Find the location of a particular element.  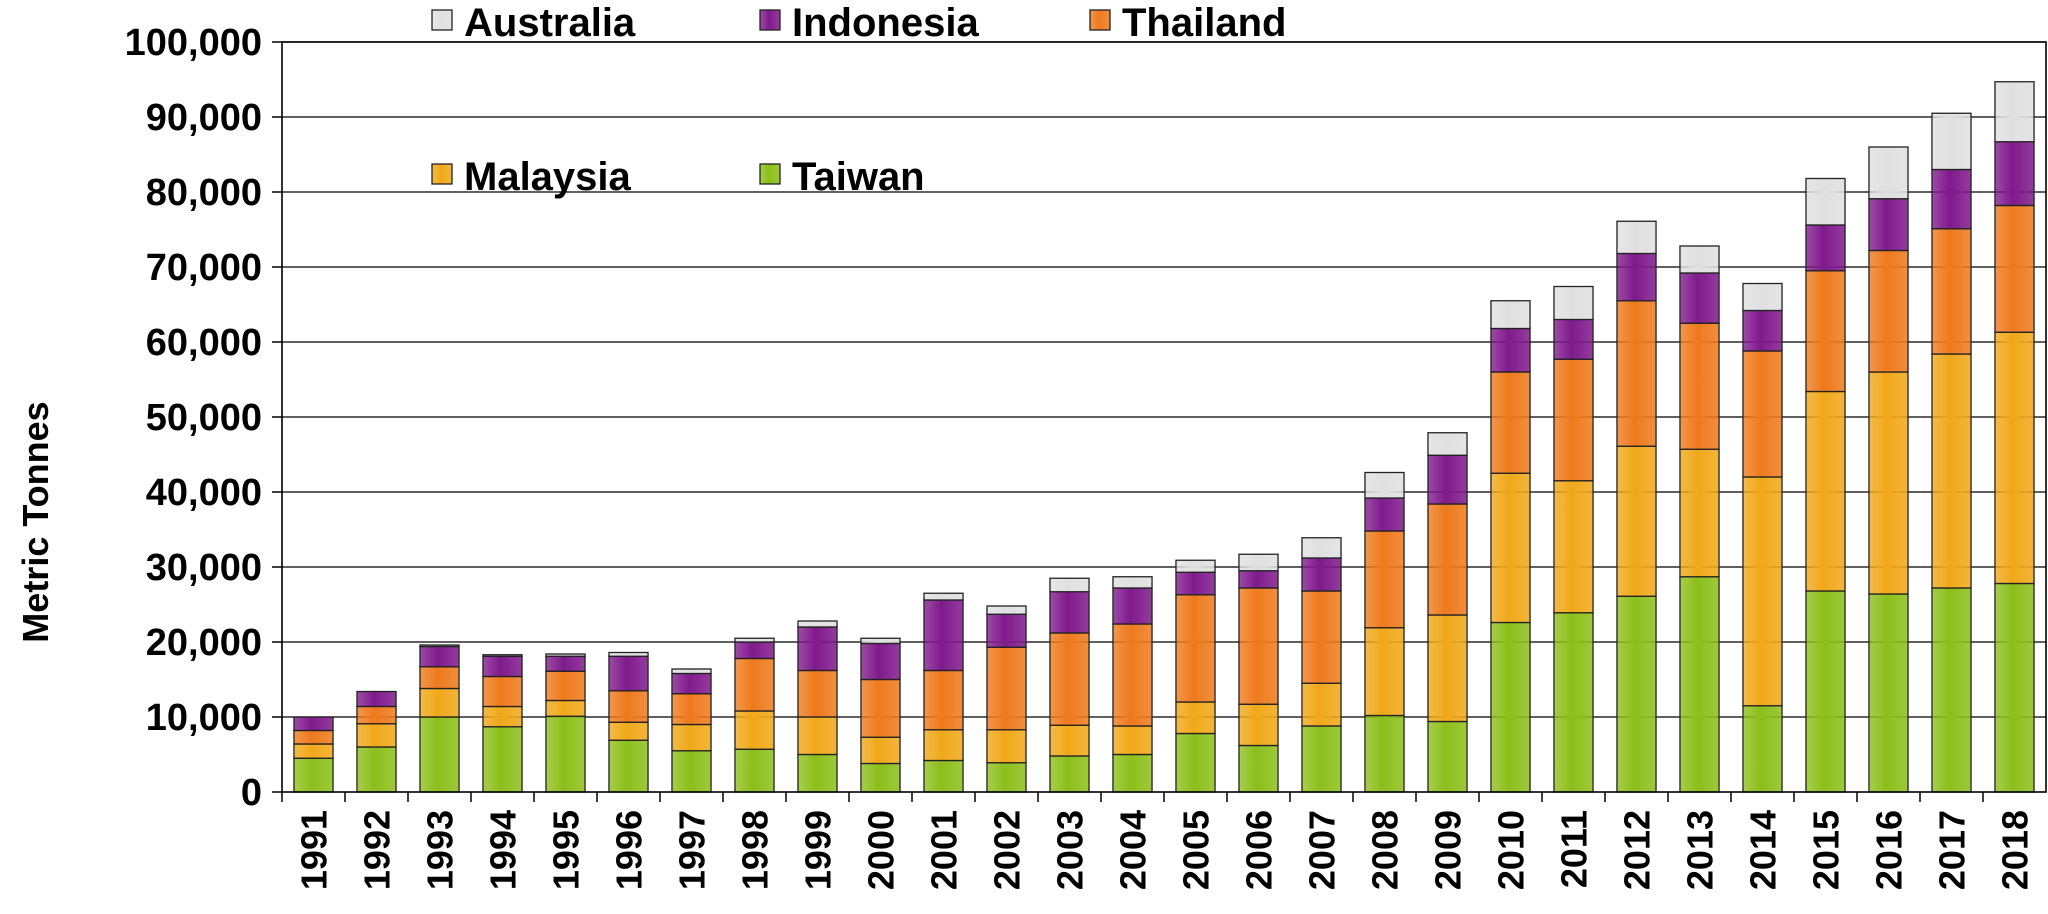

bar-taiwan-1991 is located at coordinates (313, 775).